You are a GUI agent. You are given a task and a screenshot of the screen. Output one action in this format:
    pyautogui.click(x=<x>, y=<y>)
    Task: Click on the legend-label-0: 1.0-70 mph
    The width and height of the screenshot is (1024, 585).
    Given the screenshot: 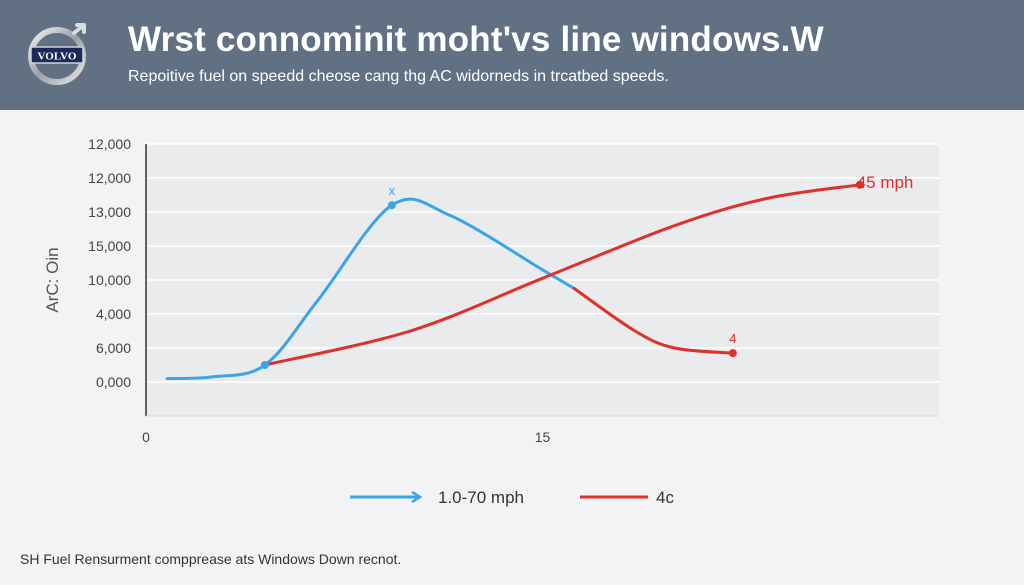 What is the action you would take?
    pyautogui.click(x=481, y=497)
    